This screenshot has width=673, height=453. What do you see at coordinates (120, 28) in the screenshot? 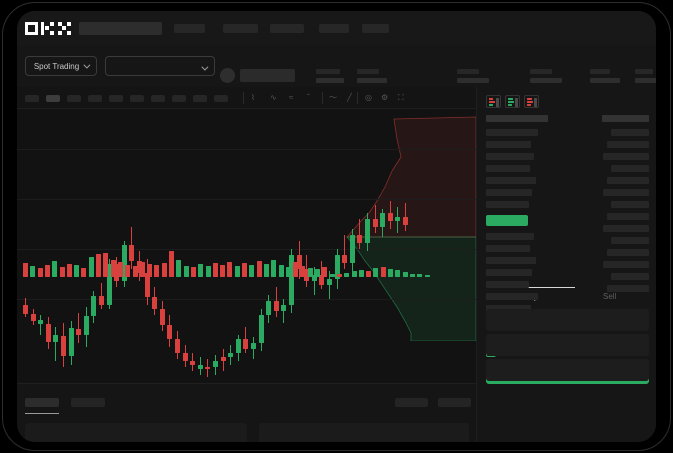
I see `search-input` at bounding box center [120, 28].